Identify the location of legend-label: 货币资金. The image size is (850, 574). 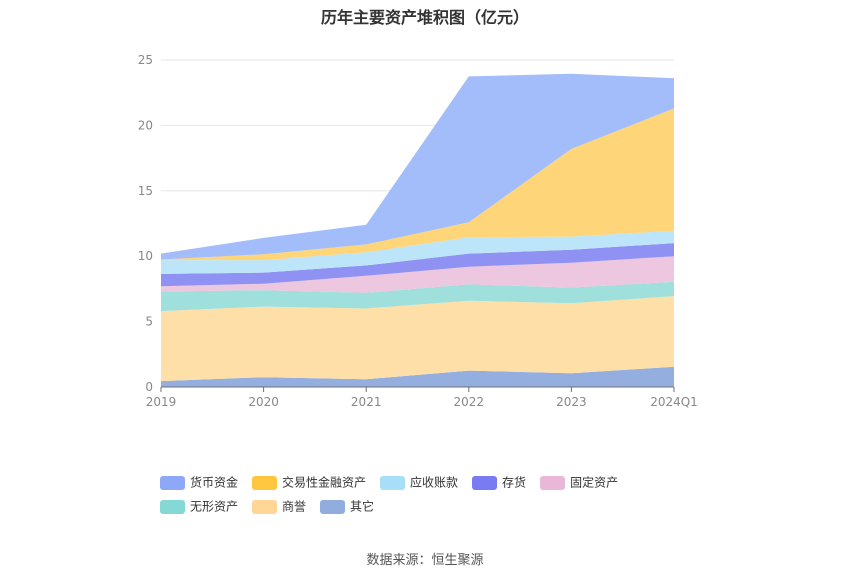
(214, 482).